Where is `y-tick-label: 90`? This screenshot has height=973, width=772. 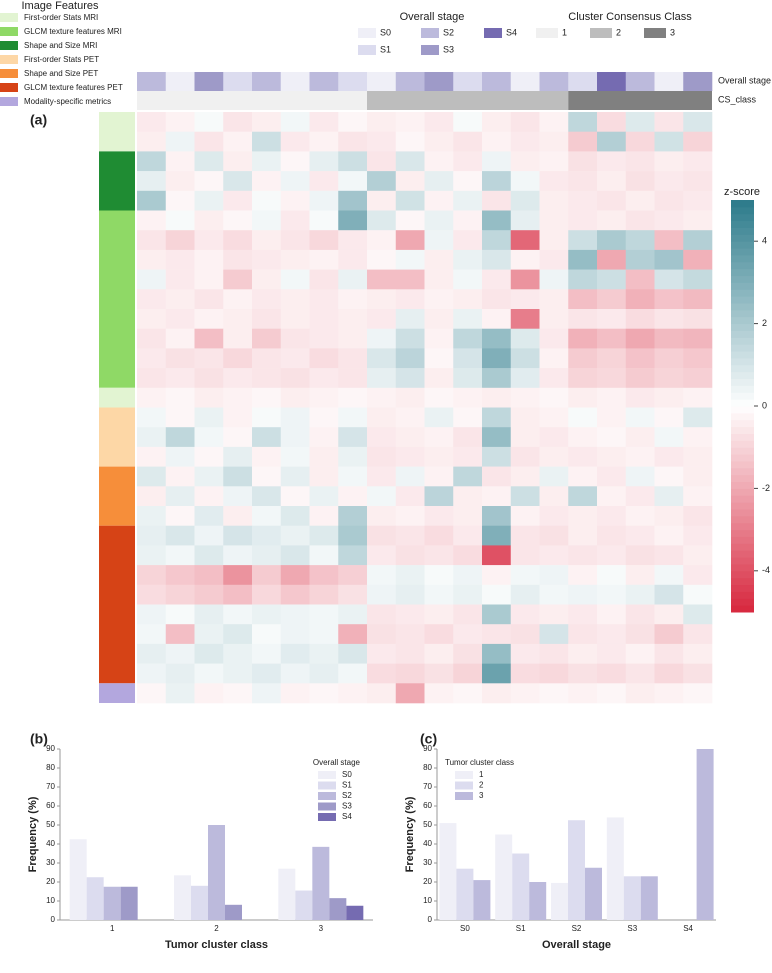 y-tick-label: 90 is located at coordinates (50, 748).